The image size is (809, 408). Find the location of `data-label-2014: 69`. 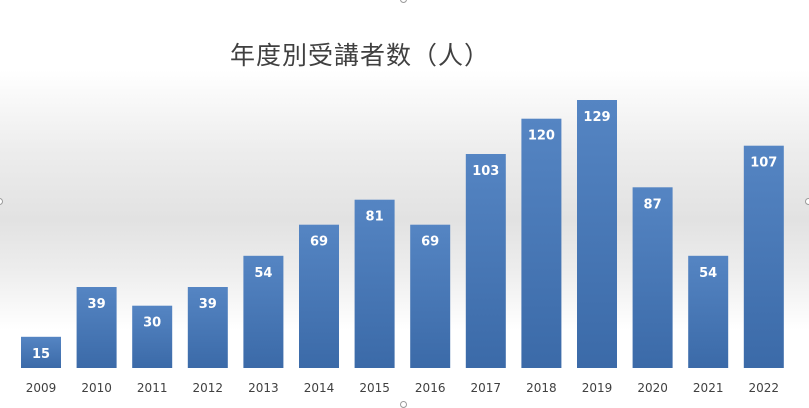

data-label-2014: 69 is located at coordinates (319, 242).